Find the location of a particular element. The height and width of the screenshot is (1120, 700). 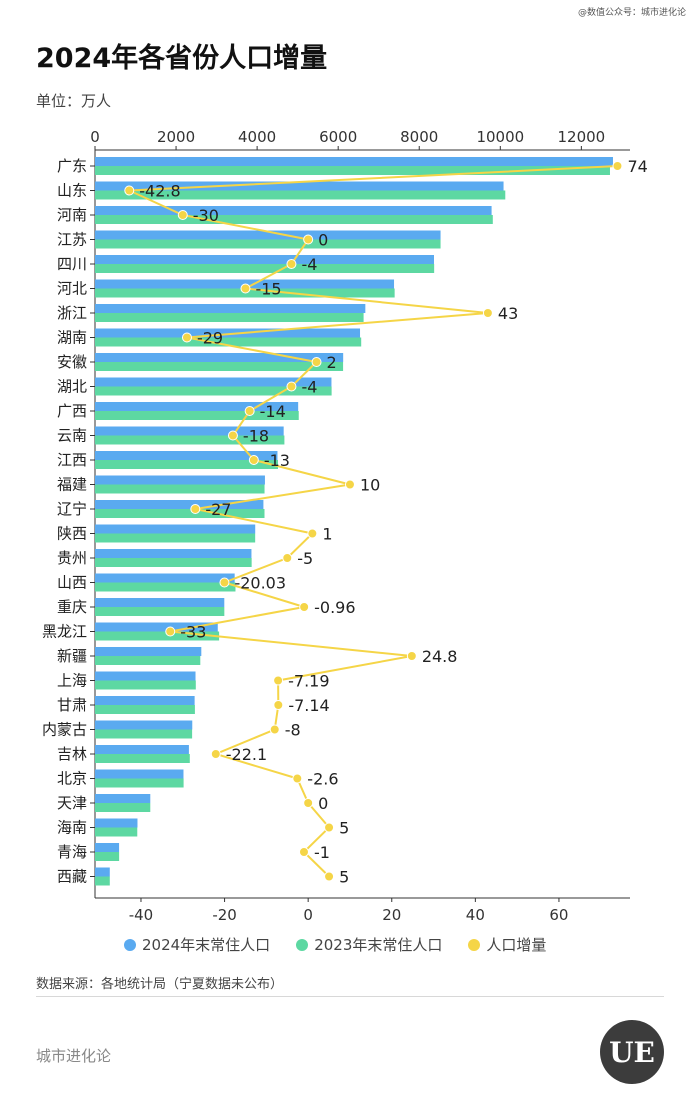

bottom-axis-tick-label: -40 is located at coordinates (141, 915).